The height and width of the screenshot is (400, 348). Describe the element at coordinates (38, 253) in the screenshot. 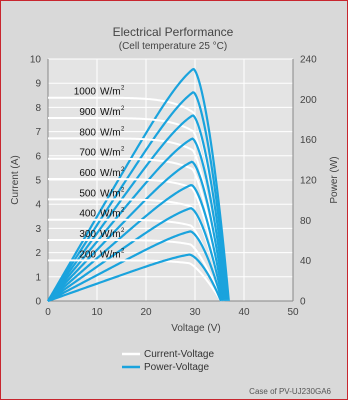

I see `y-left-tick-label: 2` at that location.